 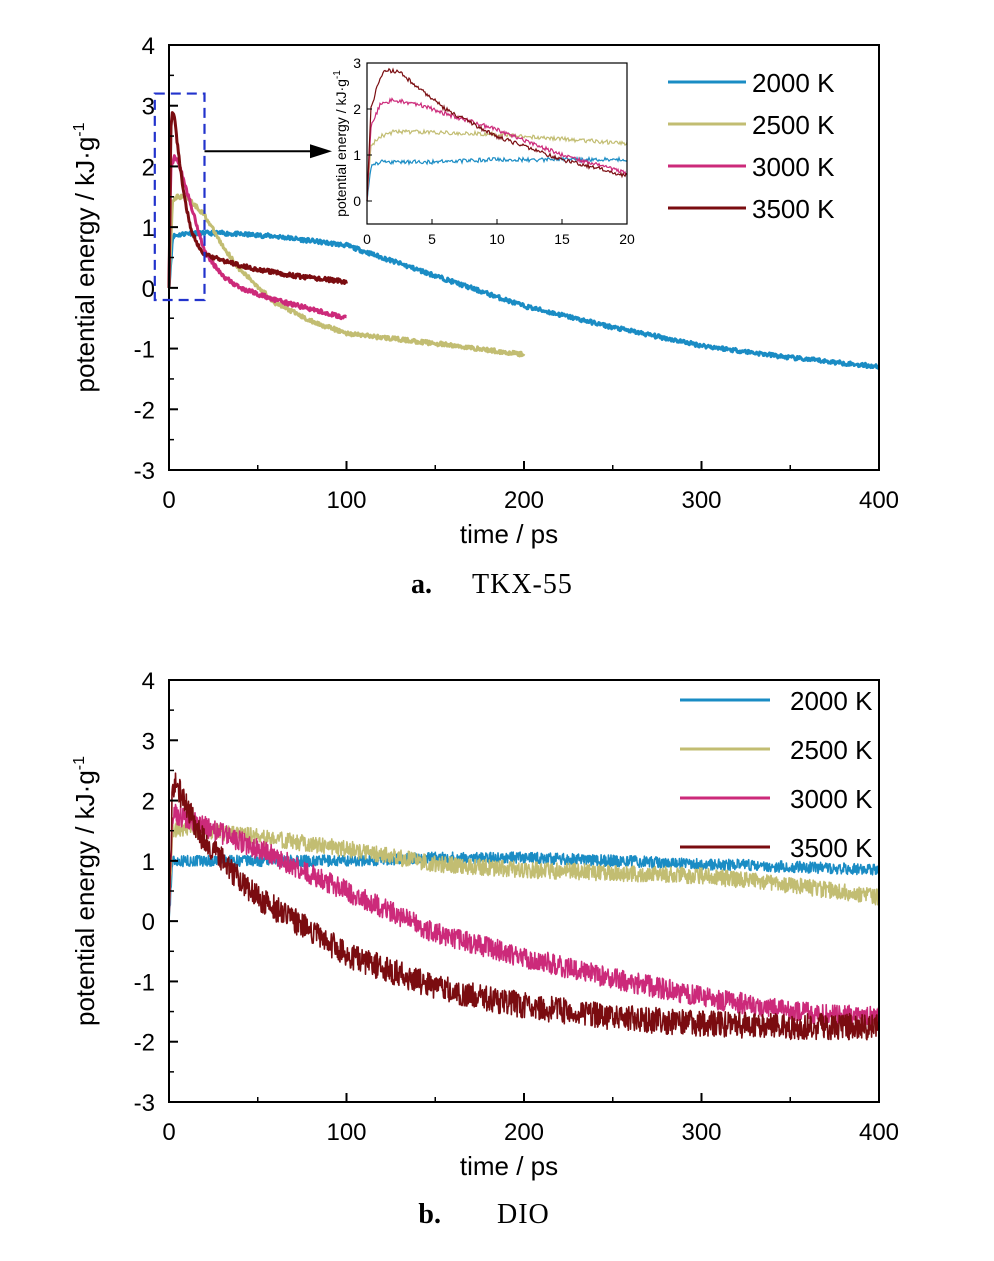 What do you see at coordinates (497, 165) in the screenshot?
I see `inset-series-line-2500-K` at bounding box center [497, 165].